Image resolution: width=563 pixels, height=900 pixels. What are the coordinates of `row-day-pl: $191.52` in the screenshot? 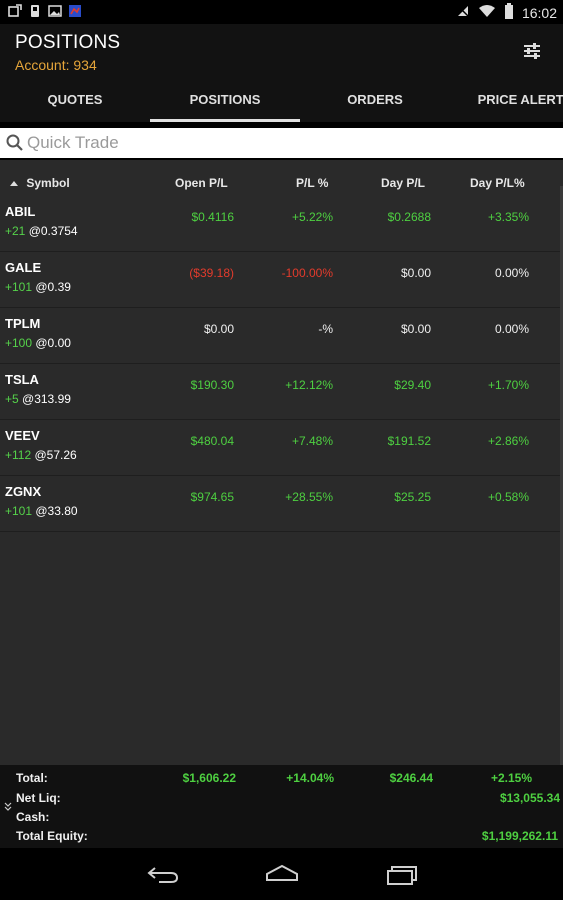 It's located at (409, 441).